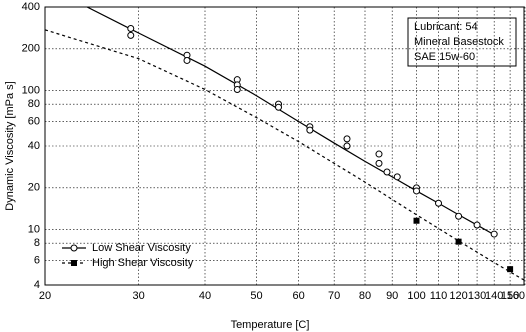  Describe the element at coordinates (205, 296) in the screenshot. I see `x-tick-label: 40` at that location.